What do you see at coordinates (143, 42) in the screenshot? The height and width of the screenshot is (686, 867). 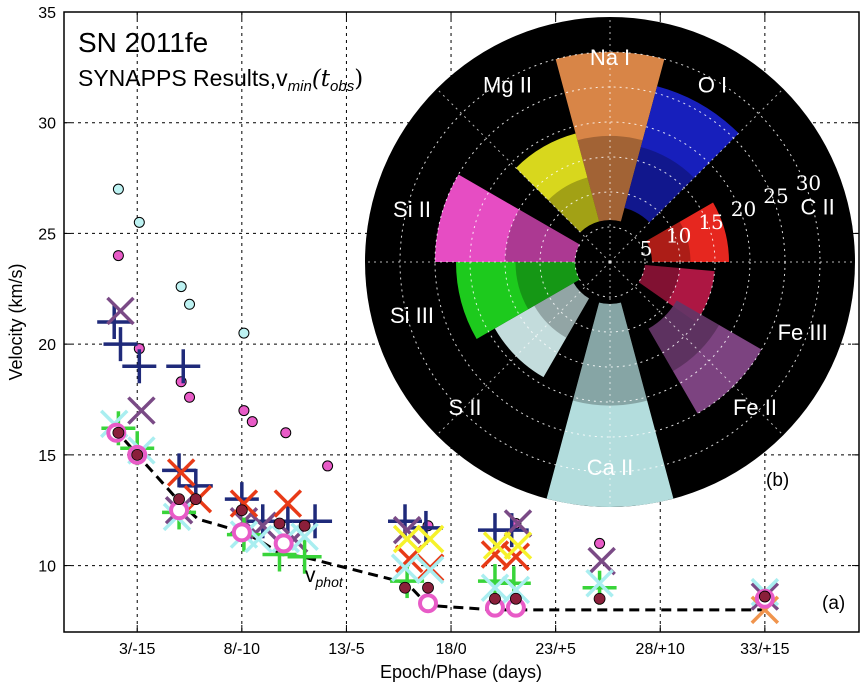 I see `chart-title: SN 2011fe` at bounding box center [143, 42].